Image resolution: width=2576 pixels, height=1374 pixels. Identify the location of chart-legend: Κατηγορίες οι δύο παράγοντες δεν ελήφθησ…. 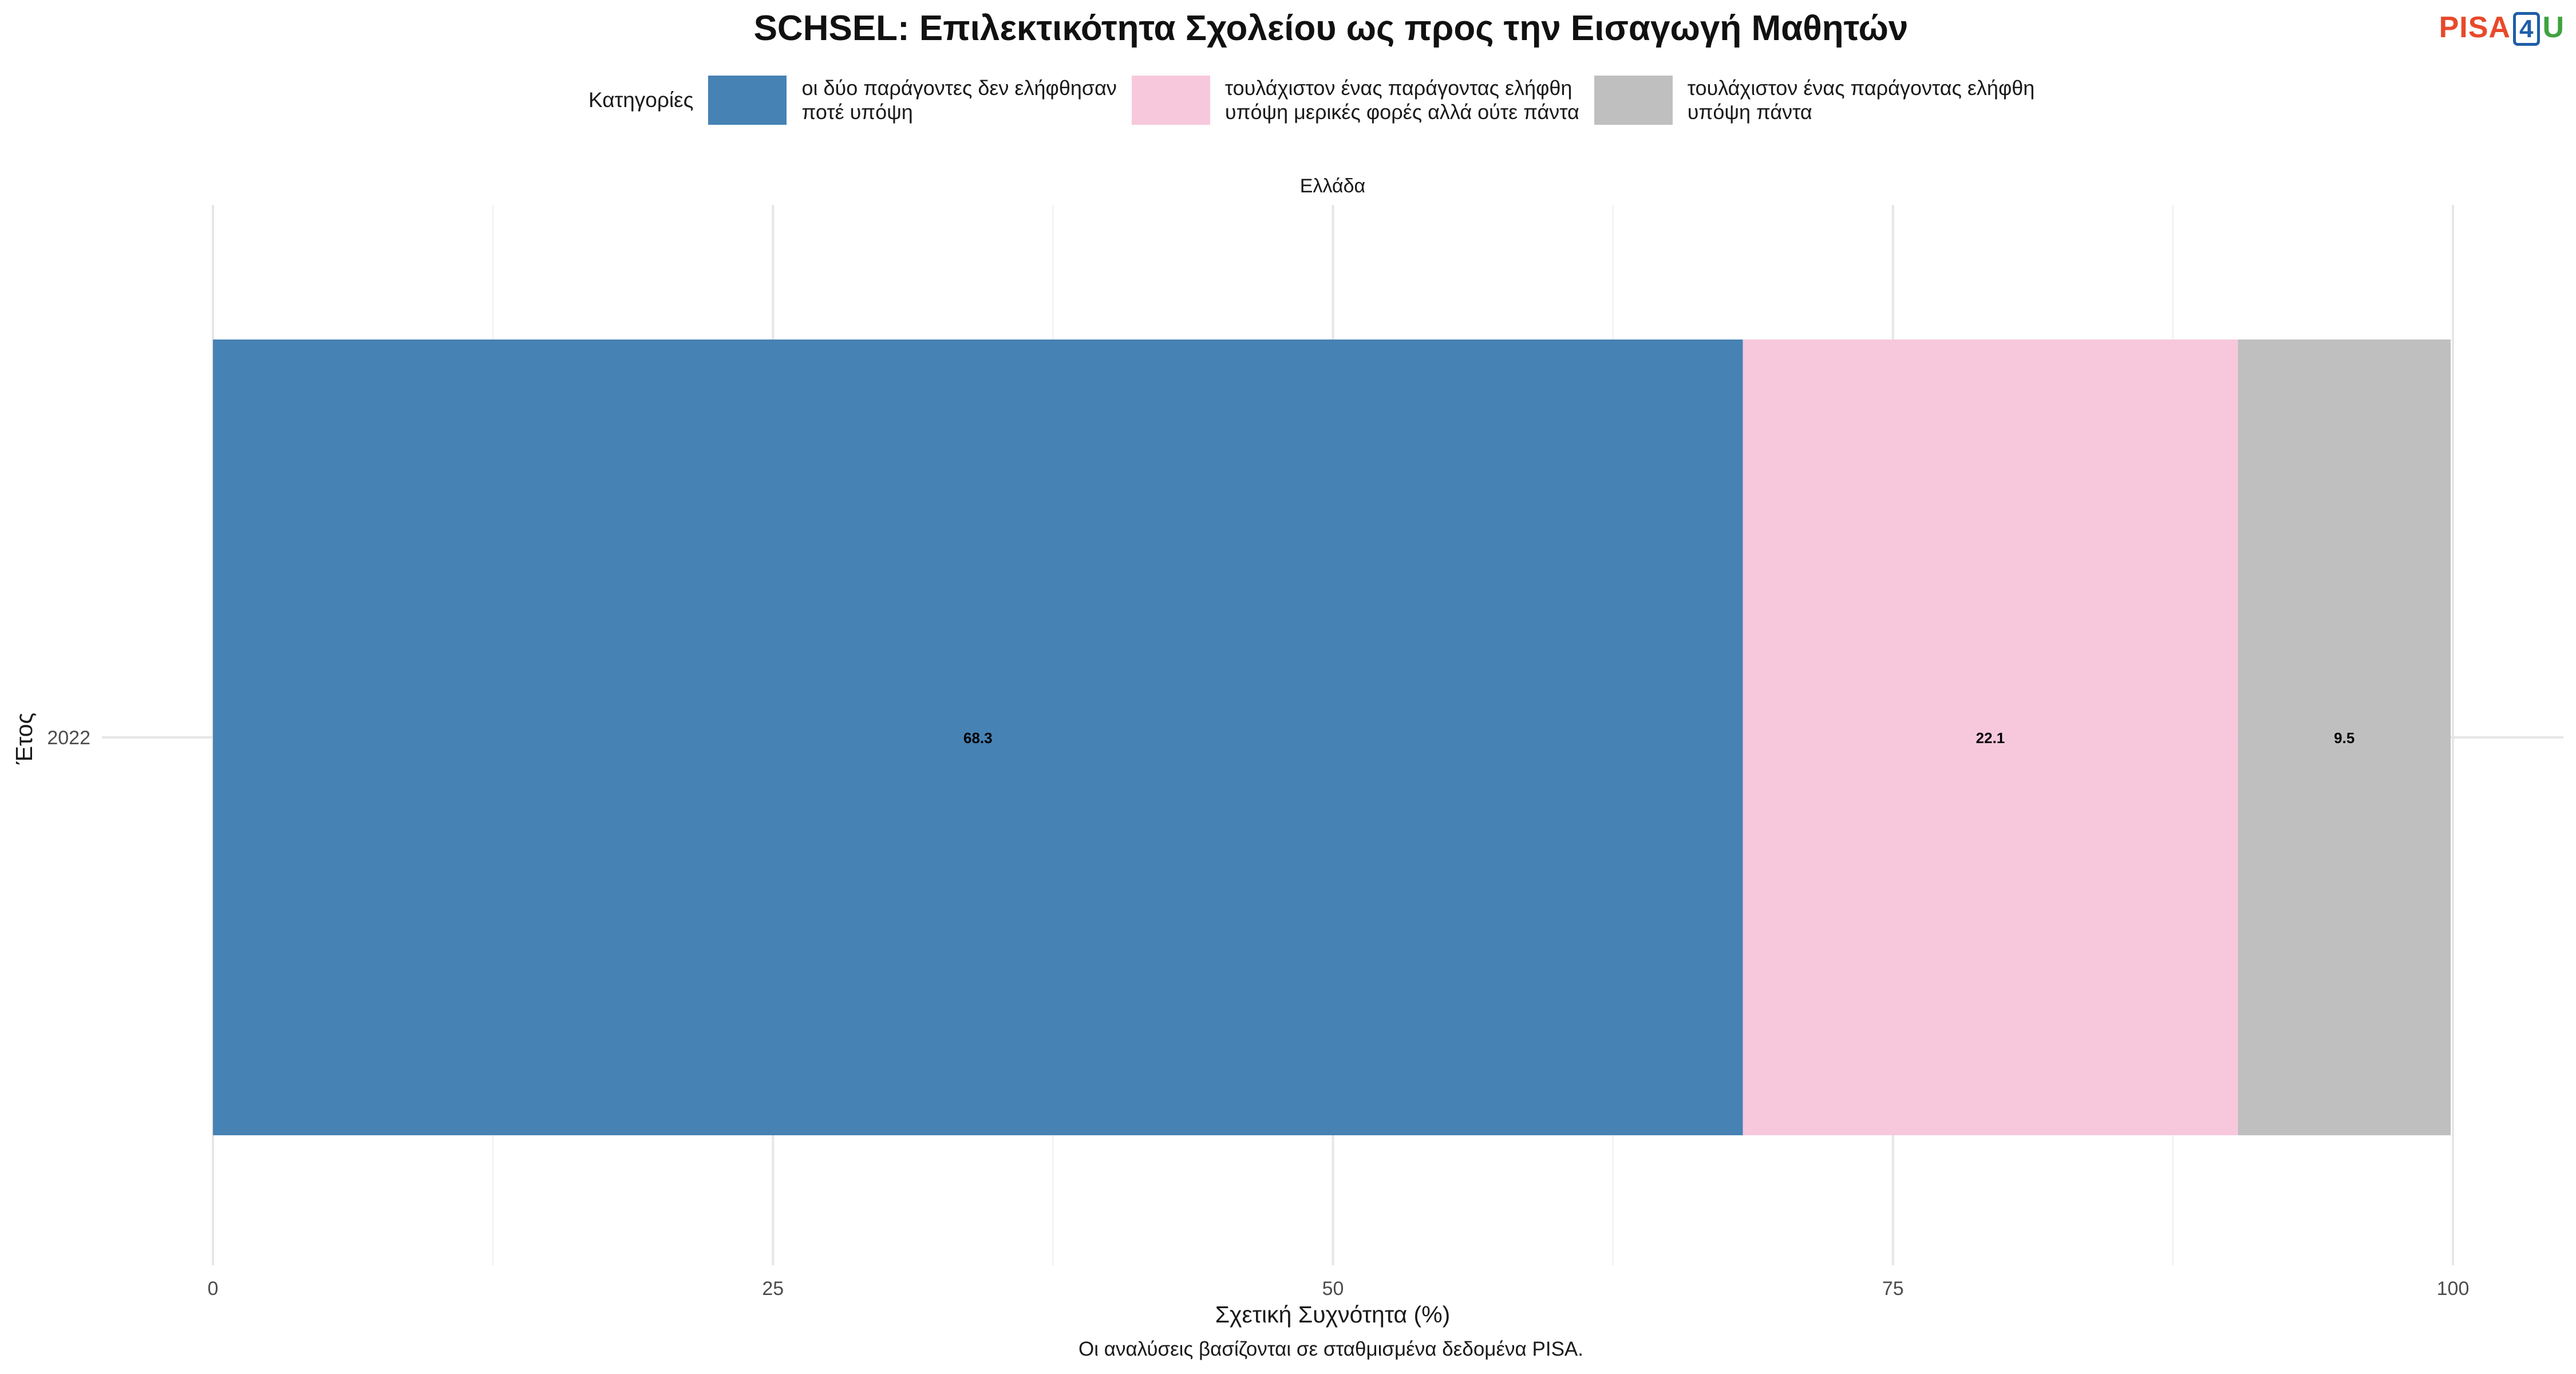
(1318, 100).